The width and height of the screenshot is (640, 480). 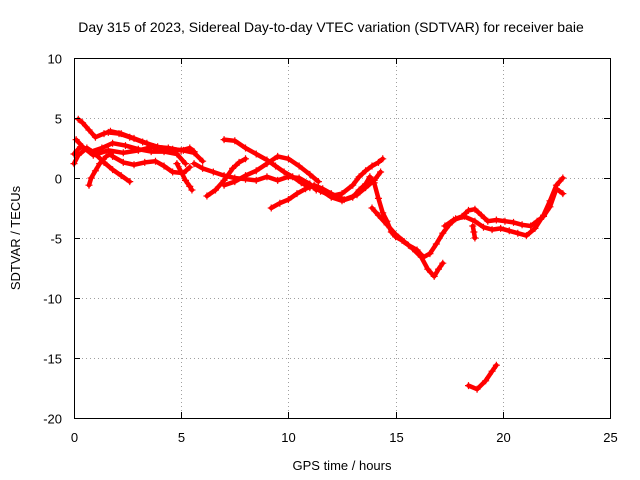 I want to click on y-tick-label: -20, so click(x=52, y=419).